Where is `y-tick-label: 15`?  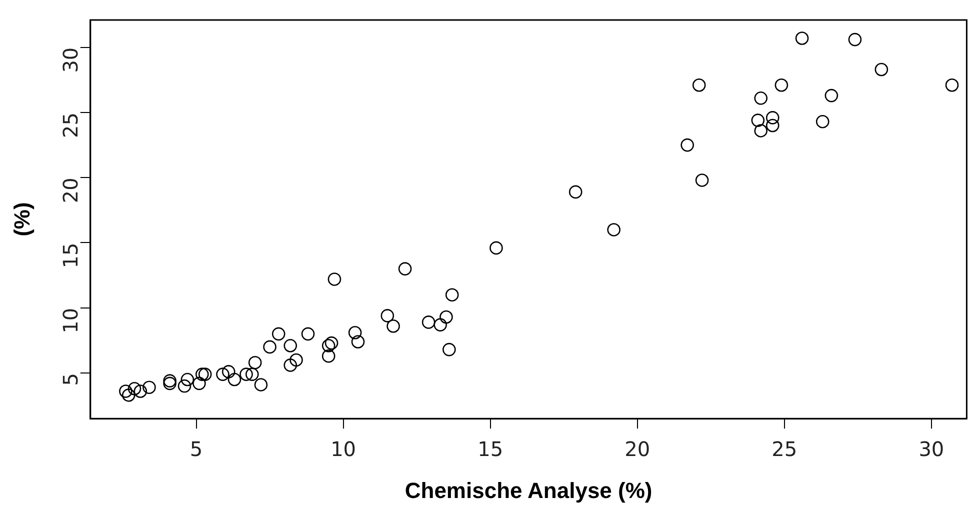
y-tick-label: 15 is located at coordinates (70, 255).